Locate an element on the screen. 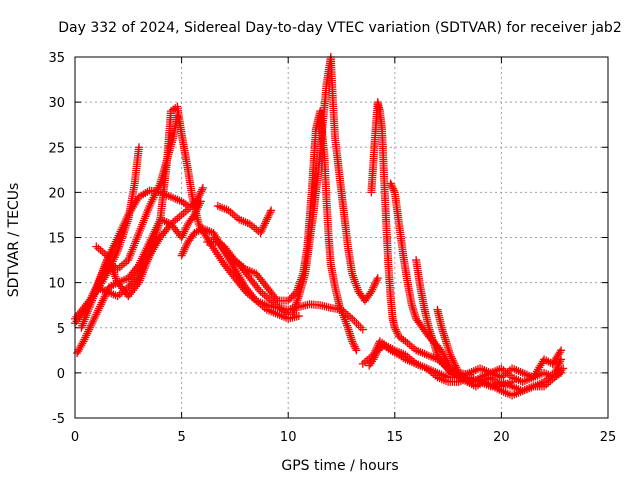 The height and width of the screenshot is (480, 640). series-track-q is located at coordinates (139, 277).